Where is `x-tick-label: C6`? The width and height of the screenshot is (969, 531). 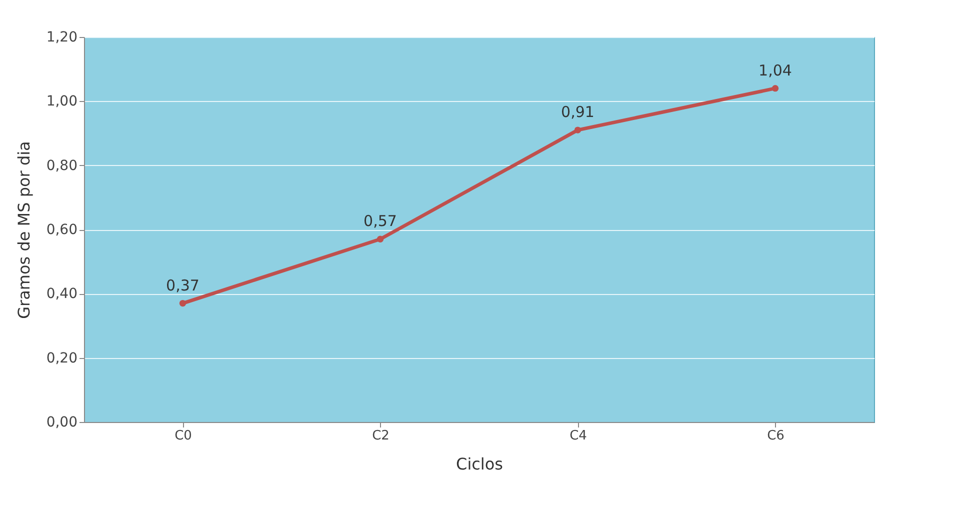 x-tick-label: C6 is located at coordinates (775, 436).